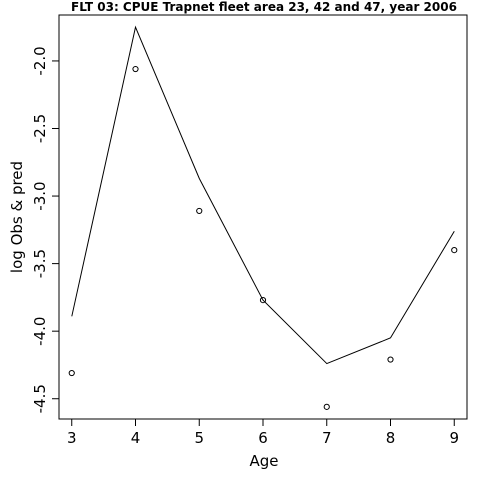 This screenshot has height=480, width=480. I want to click on y-tick-label: -4.0, so click(40, 331).